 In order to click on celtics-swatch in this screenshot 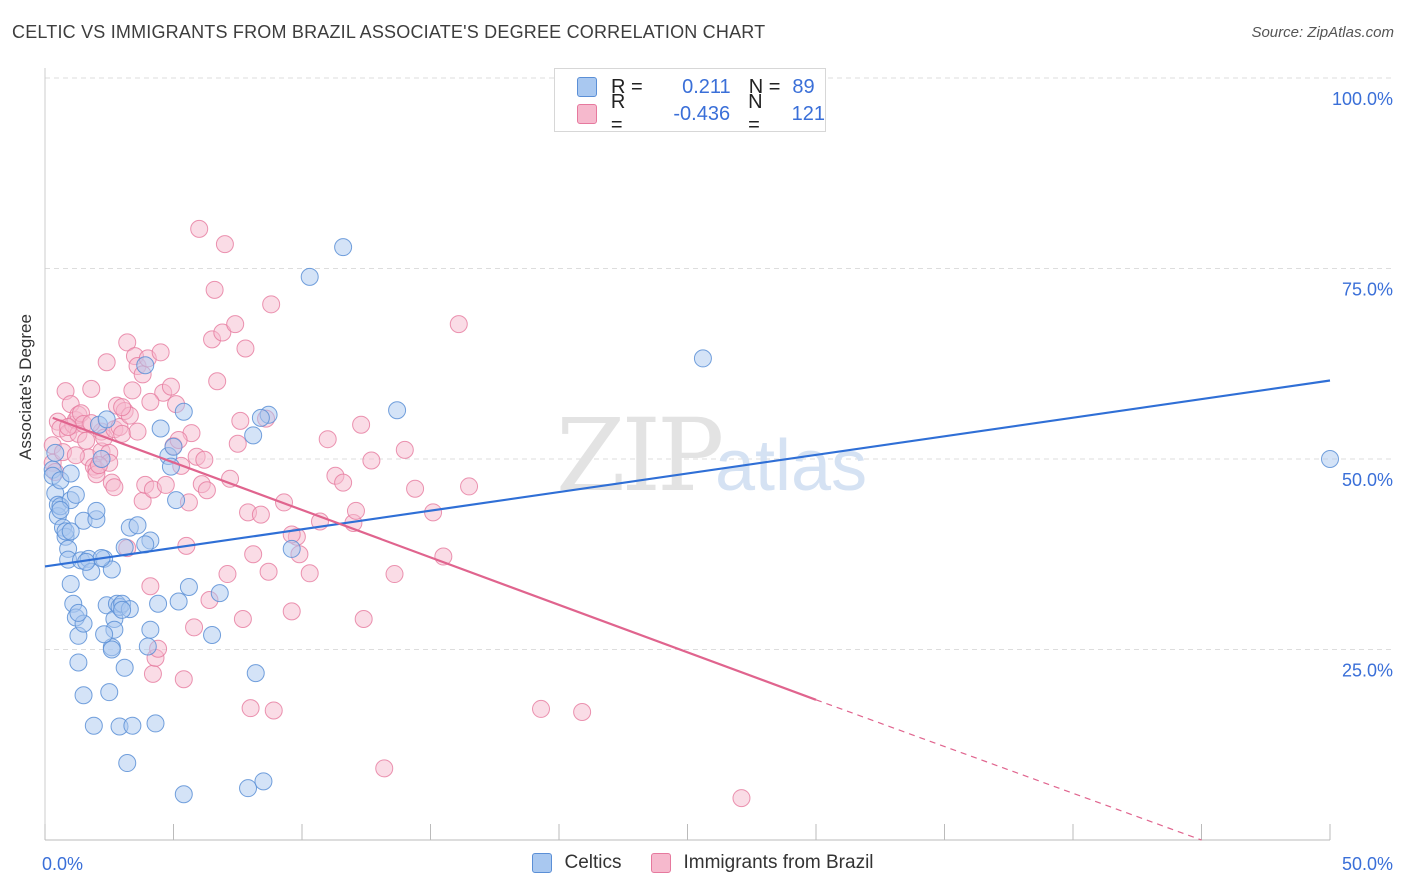, I will do `click(542, 863)`.